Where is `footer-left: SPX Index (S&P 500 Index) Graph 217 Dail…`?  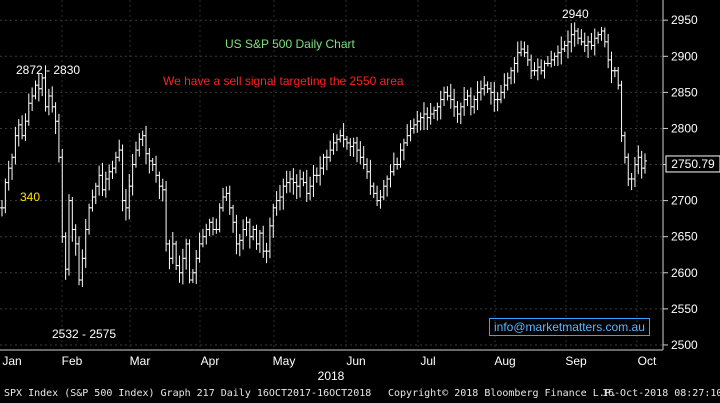 footer-left: SPX Index (S&P 500 Index) Graph 217 Dail… is located at coordinates (188, 393).